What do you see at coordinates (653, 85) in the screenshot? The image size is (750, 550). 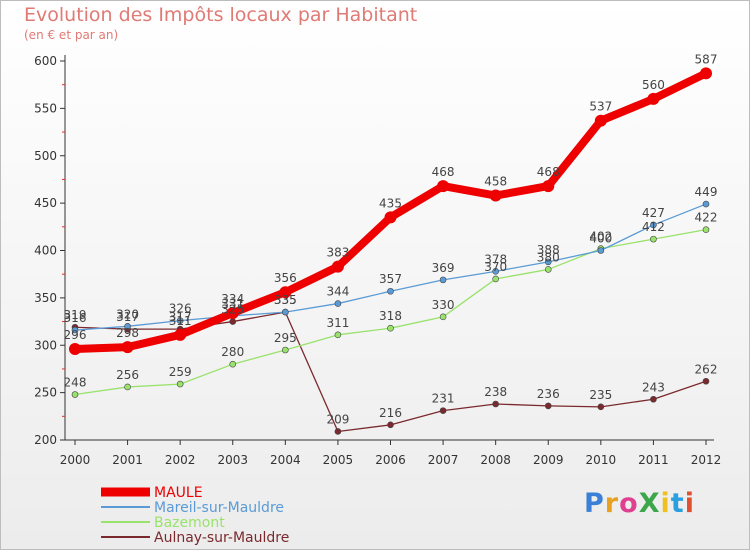 I see `data-label: 560` at bounding box center [653, 85].